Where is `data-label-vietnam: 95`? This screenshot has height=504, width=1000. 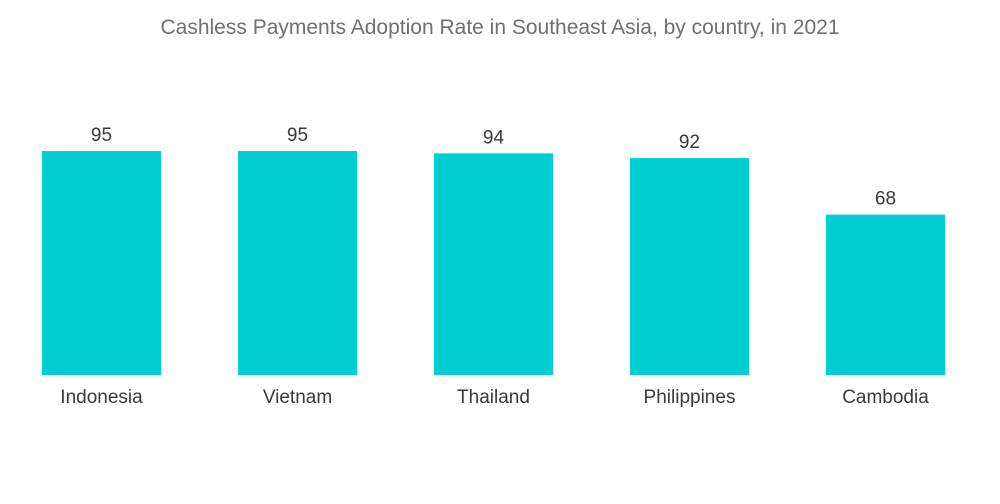
data-label-vietnam: 95 is located at coordinates (297, 135).